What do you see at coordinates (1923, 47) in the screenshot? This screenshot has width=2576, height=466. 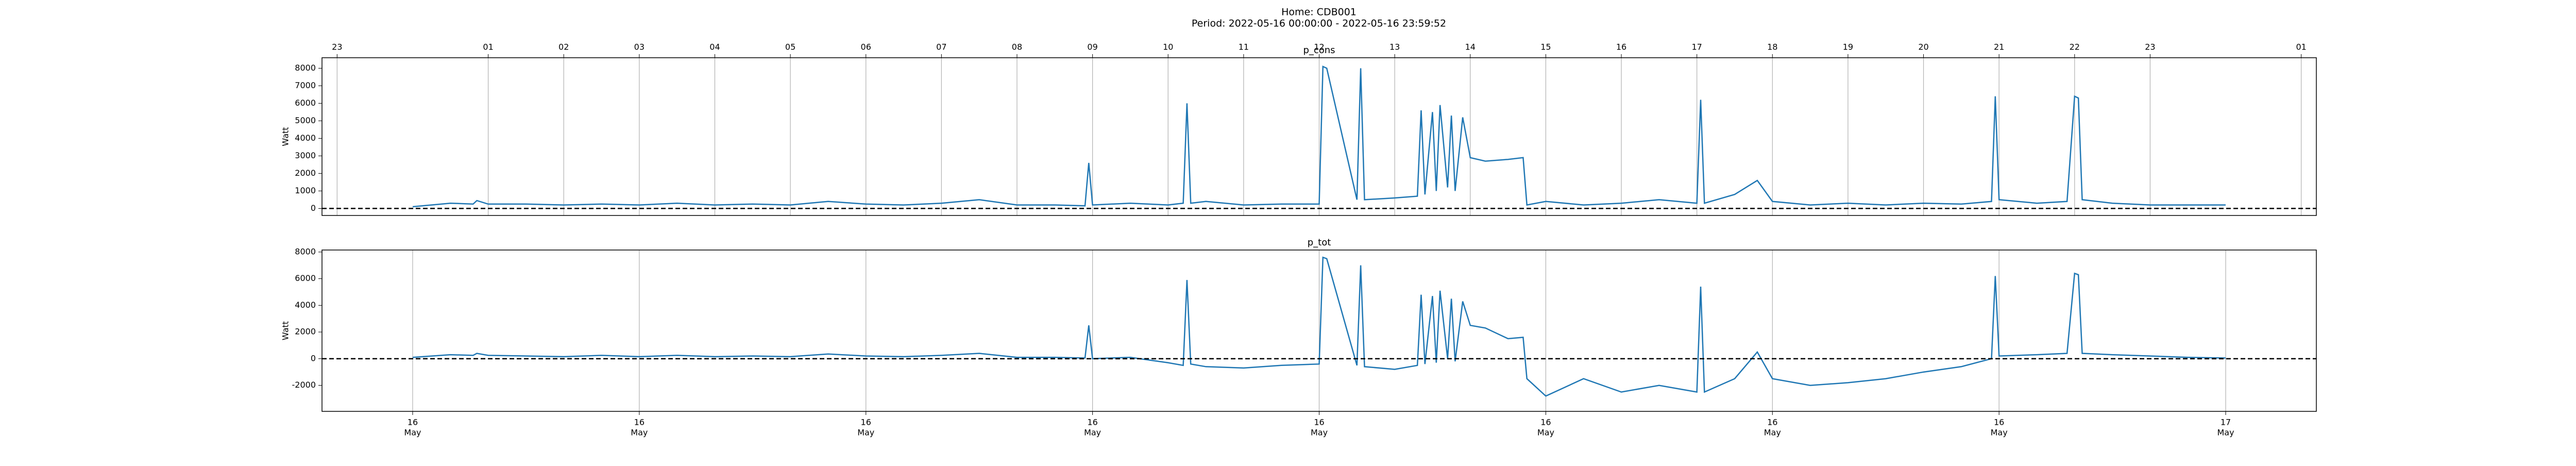 I see `x-tick-label: 20` at bounding box center [1923, 47].